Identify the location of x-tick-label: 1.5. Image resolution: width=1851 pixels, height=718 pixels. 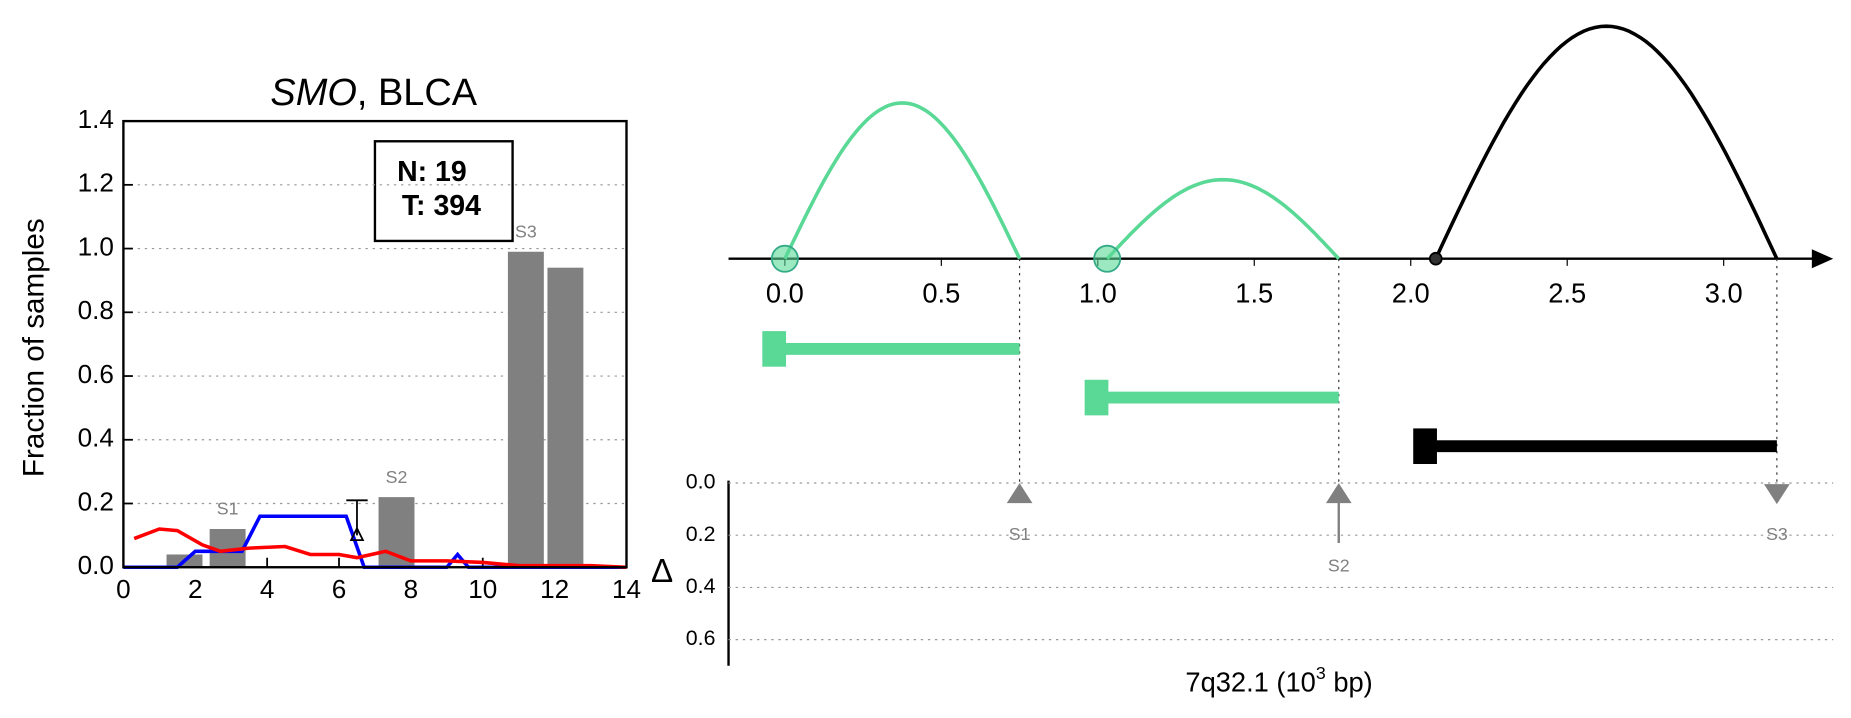
(1254, 293).